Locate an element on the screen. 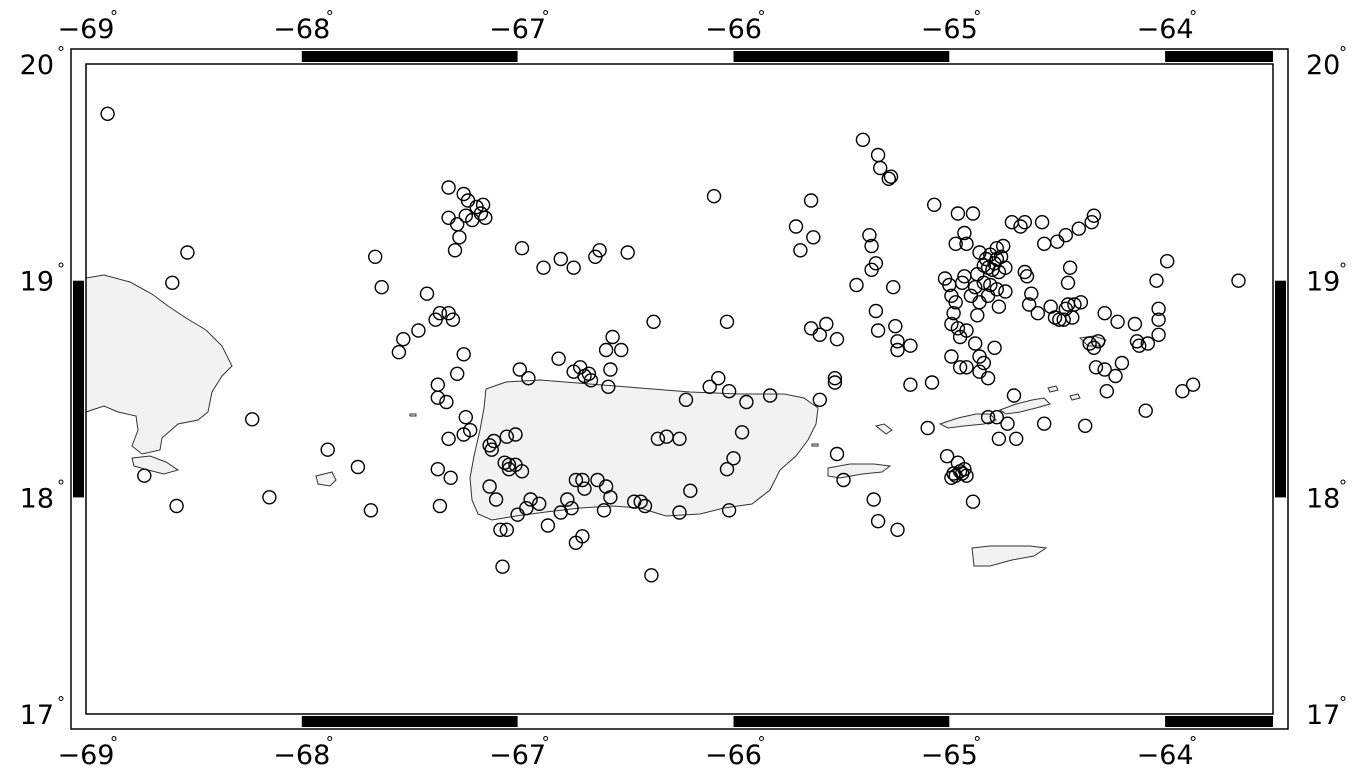  land-st-croix is located at coordinates (1009, 556).